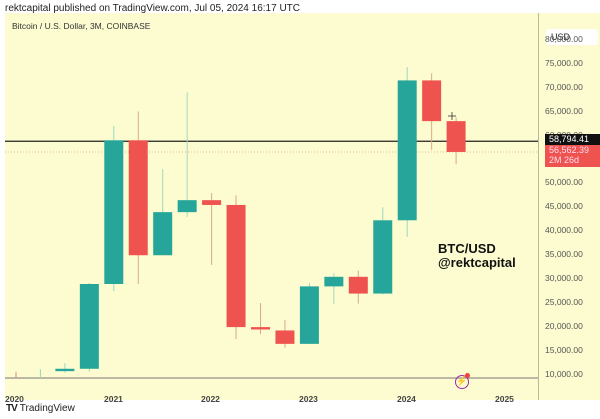 The width and height of the screenshot is (600, 419). I want to click on price-tick-label: 70,000.00, so click(564, 86).